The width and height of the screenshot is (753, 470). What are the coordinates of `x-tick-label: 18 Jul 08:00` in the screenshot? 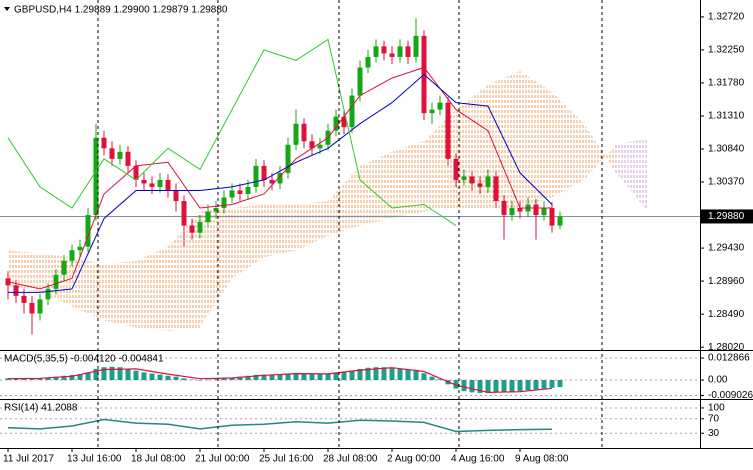 It's located at (158, 459).